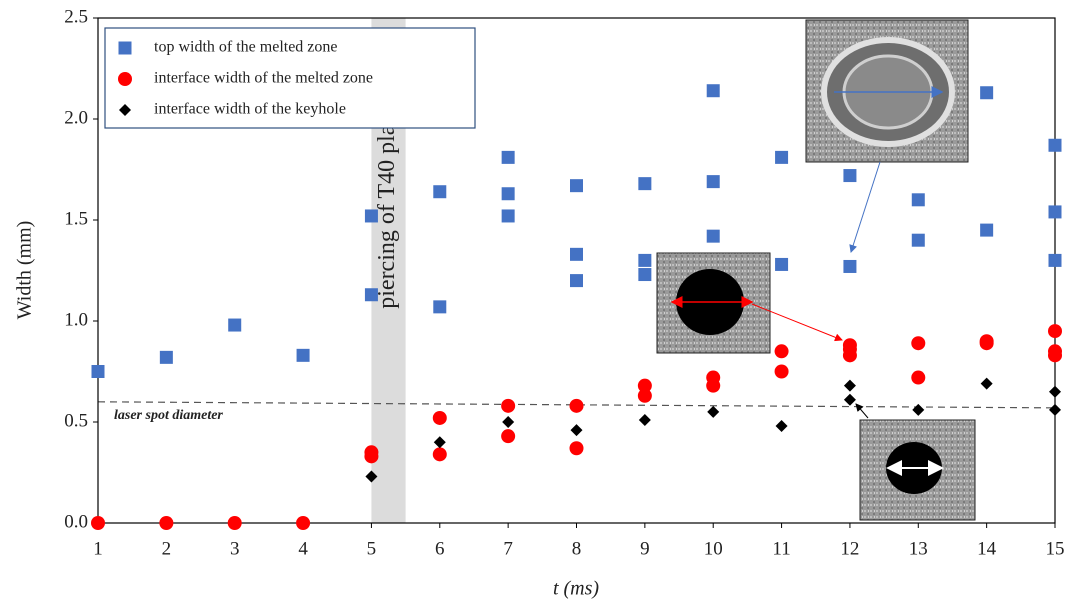  What do you see at coordinates (987, 548) in the screenshot?
I see `x-tick-label: 14` at bounding box center [987, 548].